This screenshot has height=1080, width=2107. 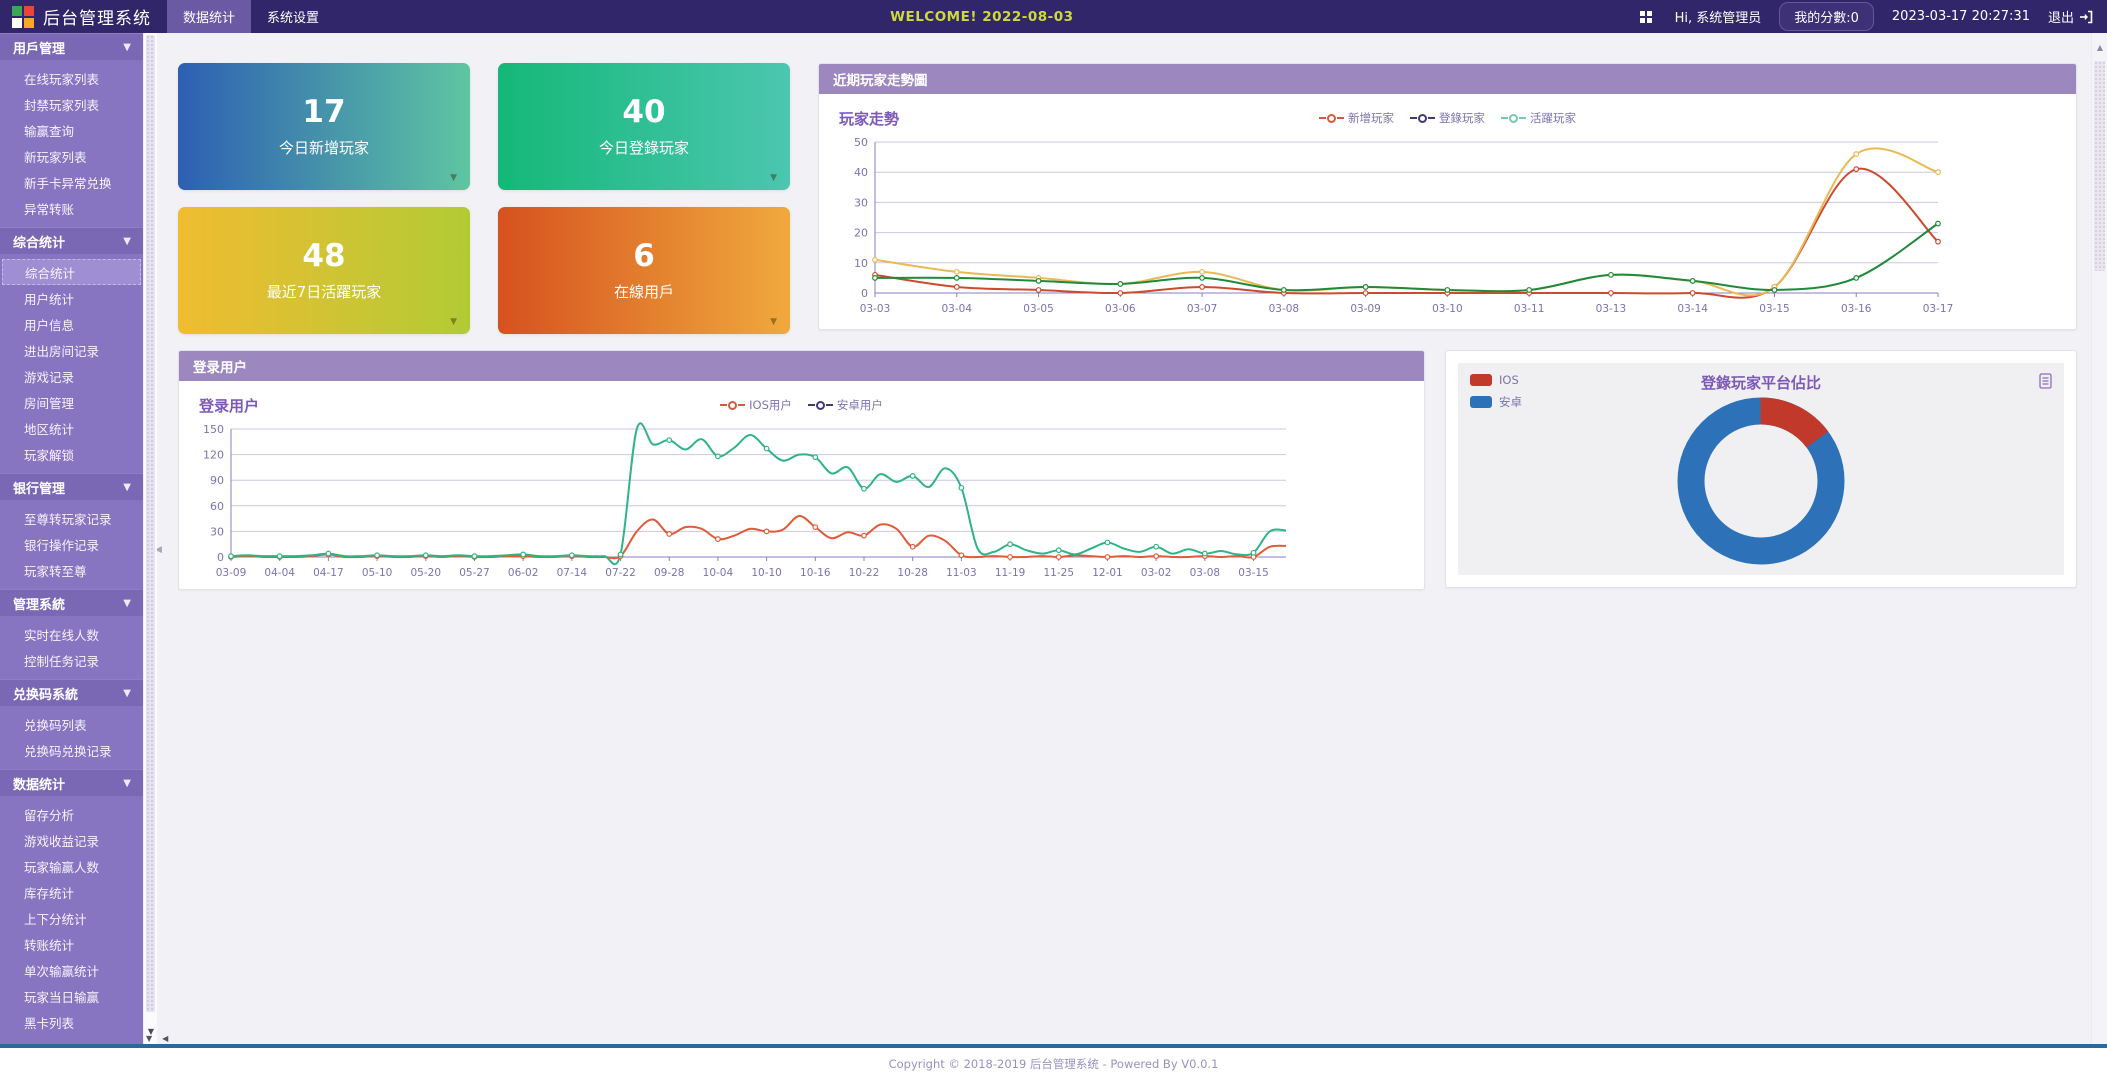 What do you see at coordinates (49, 209) in the screenshot?
I see `sidebar-item: 异常转账` at bounding box center [49, 209].